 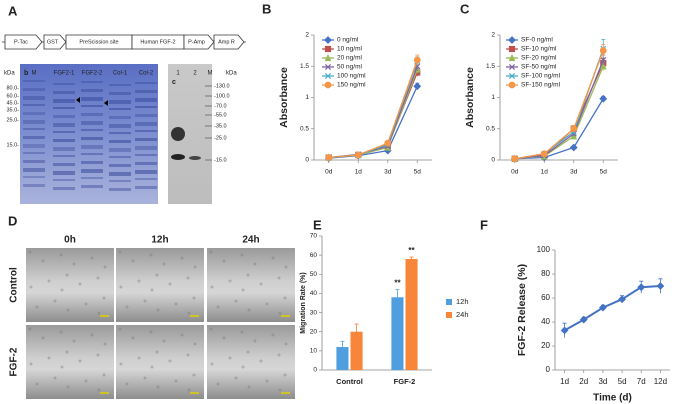 What do you see at coordinates (229, 42) in the screenshot?
I see `construct-element` at bounding box center [229, 42].